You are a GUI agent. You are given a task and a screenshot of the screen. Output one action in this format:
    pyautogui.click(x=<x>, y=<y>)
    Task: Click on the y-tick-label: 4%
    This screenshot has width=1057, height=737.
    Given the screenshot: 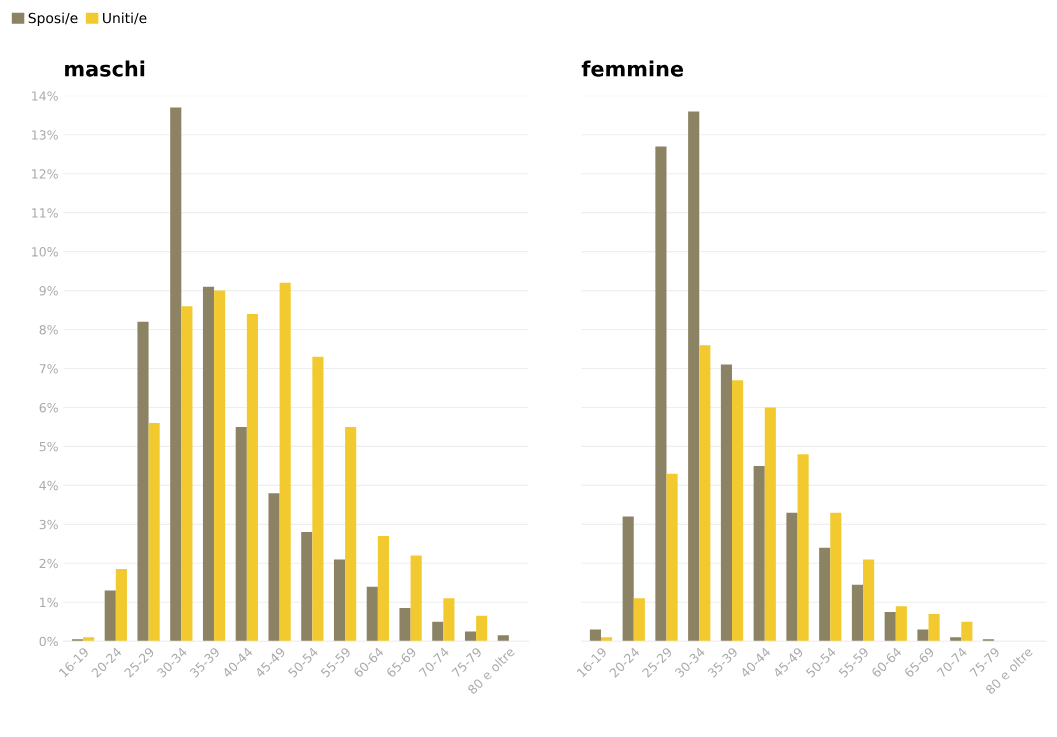 What is the action you would take?
    pyautogui.click(x=48, y=485)
    